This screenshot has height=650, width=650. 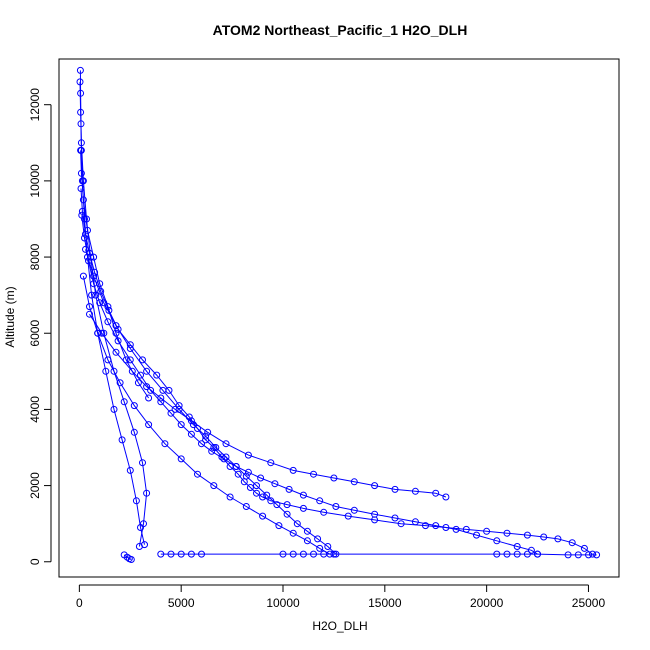 I want to click on x-tick-label: 10000, so click(x=283, y=603).